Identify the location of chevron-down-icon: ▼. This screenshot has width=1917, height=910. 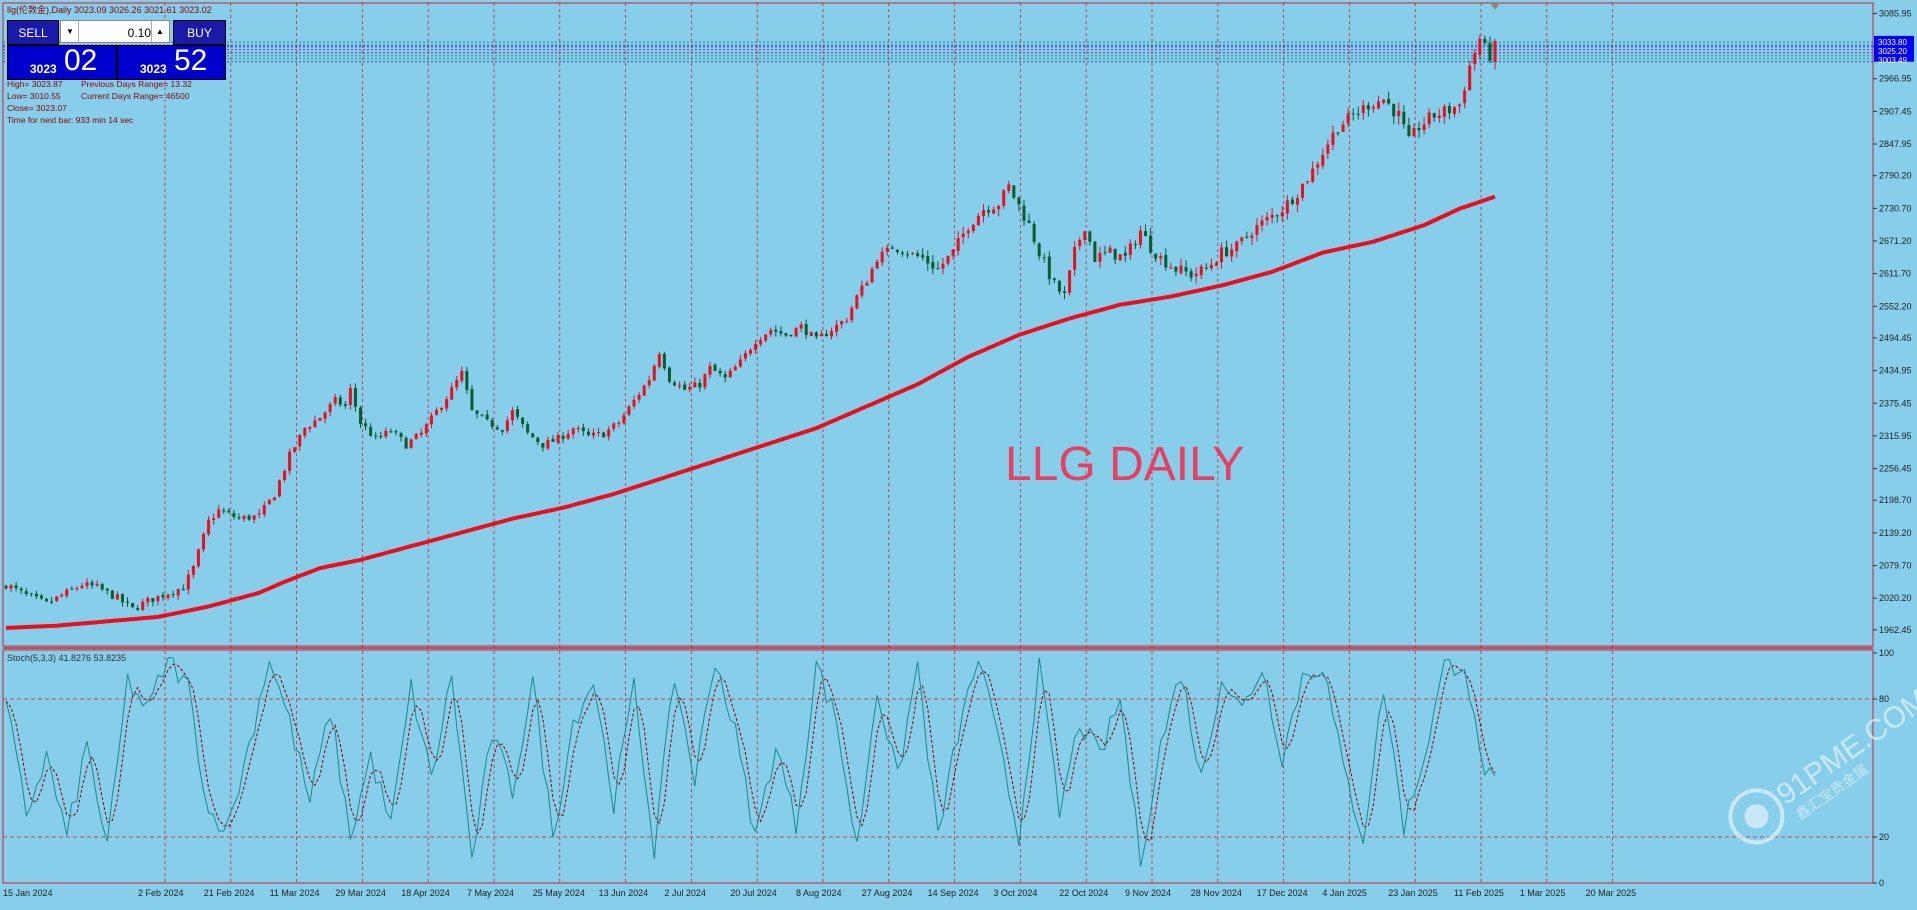
(70, 31).